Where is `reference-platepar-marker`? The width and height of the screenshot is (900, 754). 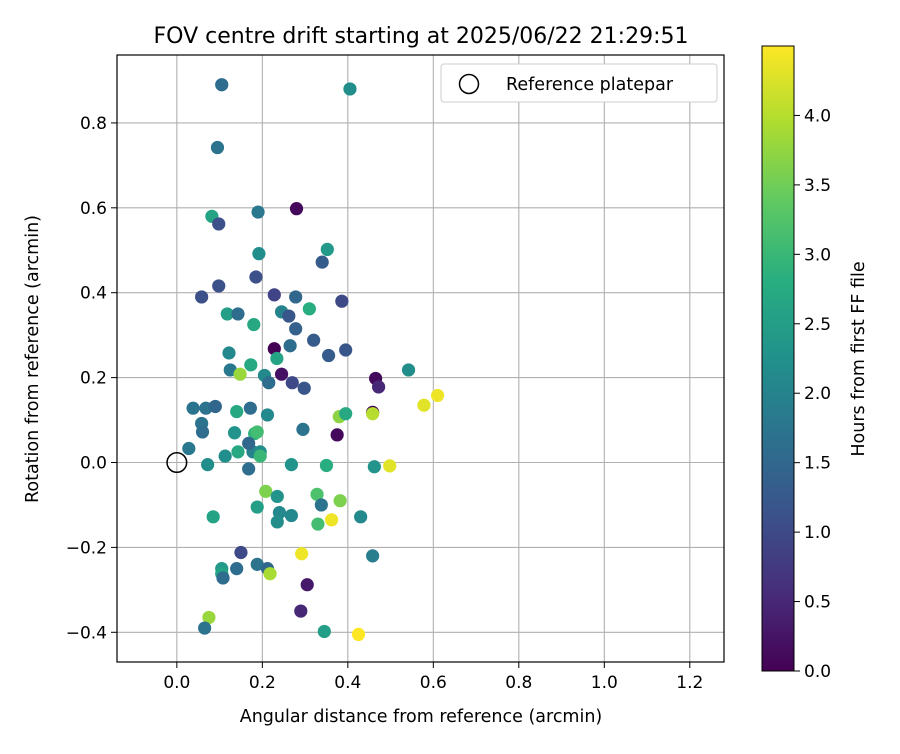
reference-platepar-marker is located at coordinates (177, 462).